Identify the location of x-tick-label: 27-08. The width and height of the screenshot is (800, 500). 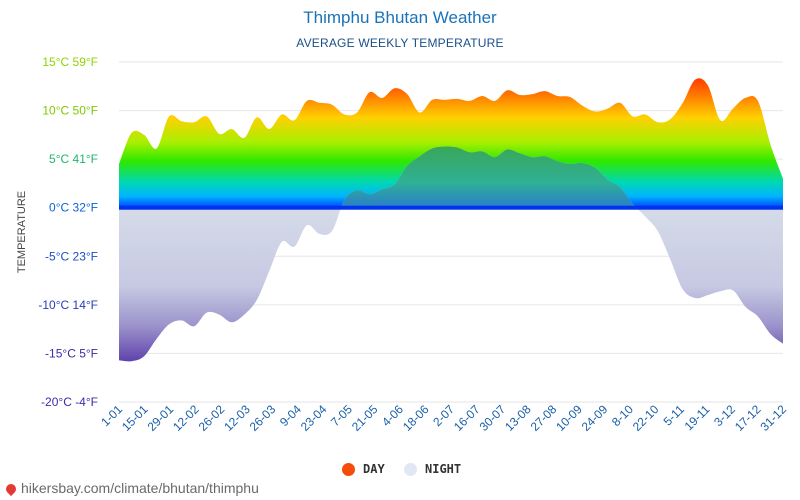
(544, 418).